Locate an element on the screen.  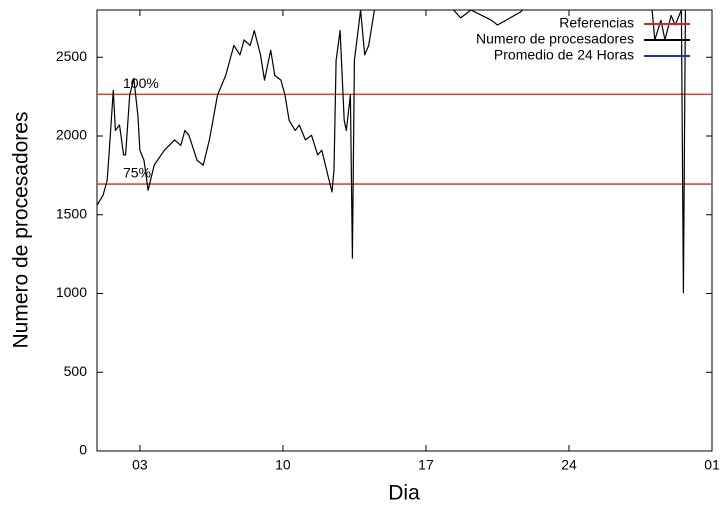
legend-label: Promedio de 24 Horas is located at coordinates (564, 55).